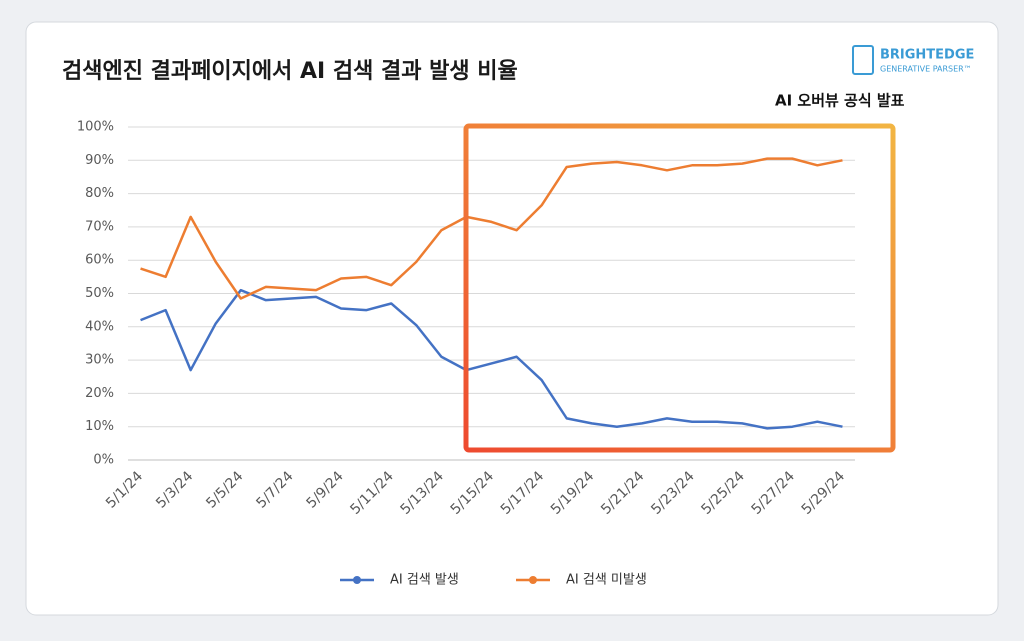 The image size is (1024, 641). Describe the element at coordinates (840, 101) in the screenshot. I see `annotation: AI 오버뷰 공식 발표` at that location.